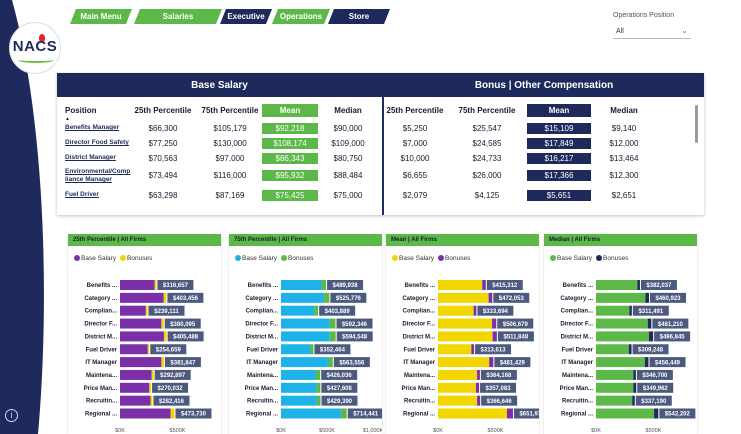  Describe the element at coordinates (652, 32) in the screenshot. I see `operations-position-dropdown: All ⌄` at that location.